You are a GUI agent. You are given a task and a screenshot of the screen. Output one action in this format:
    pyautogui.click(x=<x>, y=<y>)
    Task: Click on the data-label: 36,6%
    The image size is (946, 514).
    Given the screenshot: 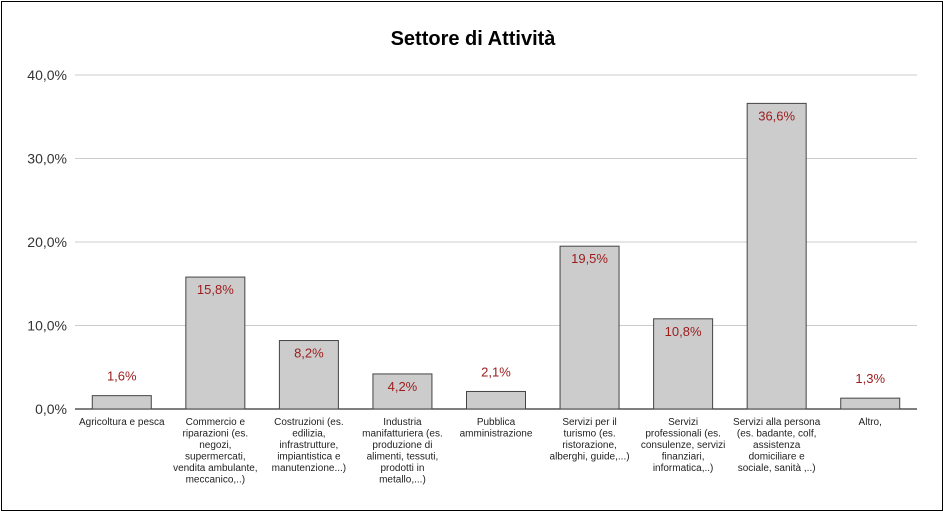 What is the action you would take?
    pyautogui.click(x=776, y=115)
    